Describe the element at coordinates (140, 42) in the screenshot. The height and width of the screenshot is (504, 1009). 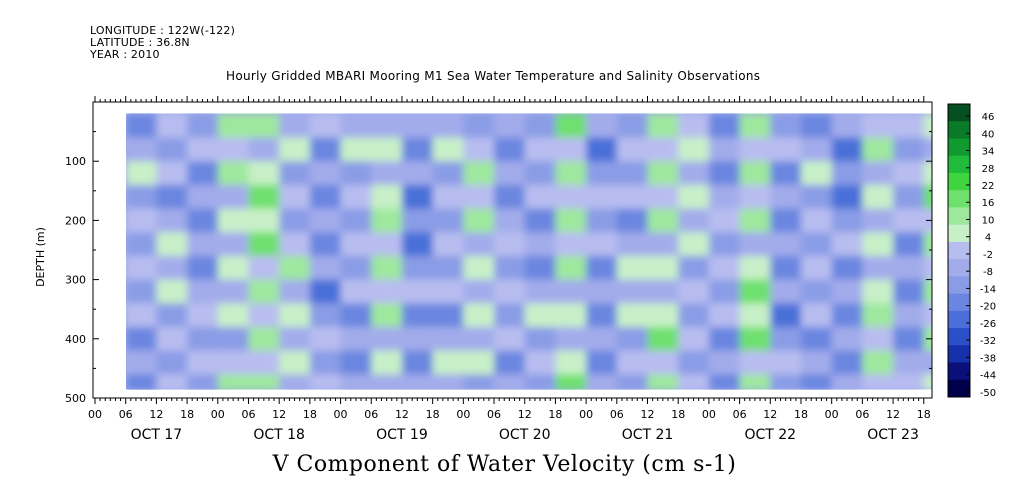
I see `latitude-label: LATITUDE : 36.8N` at that location.